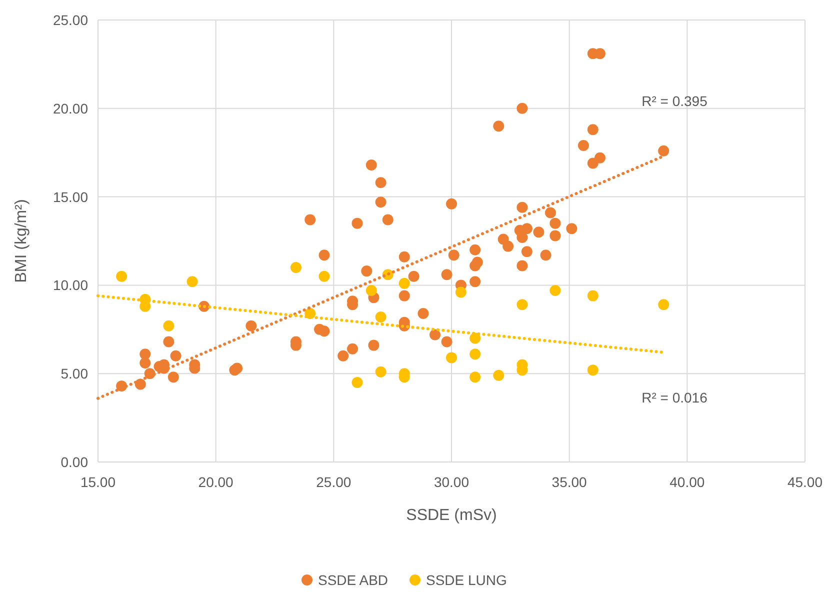 The image size is (828, 592). What do you see at coordinates (570, 482) in the screenshot?
I see `x-tick-label: 35.00` at bounding box center [570, 482].